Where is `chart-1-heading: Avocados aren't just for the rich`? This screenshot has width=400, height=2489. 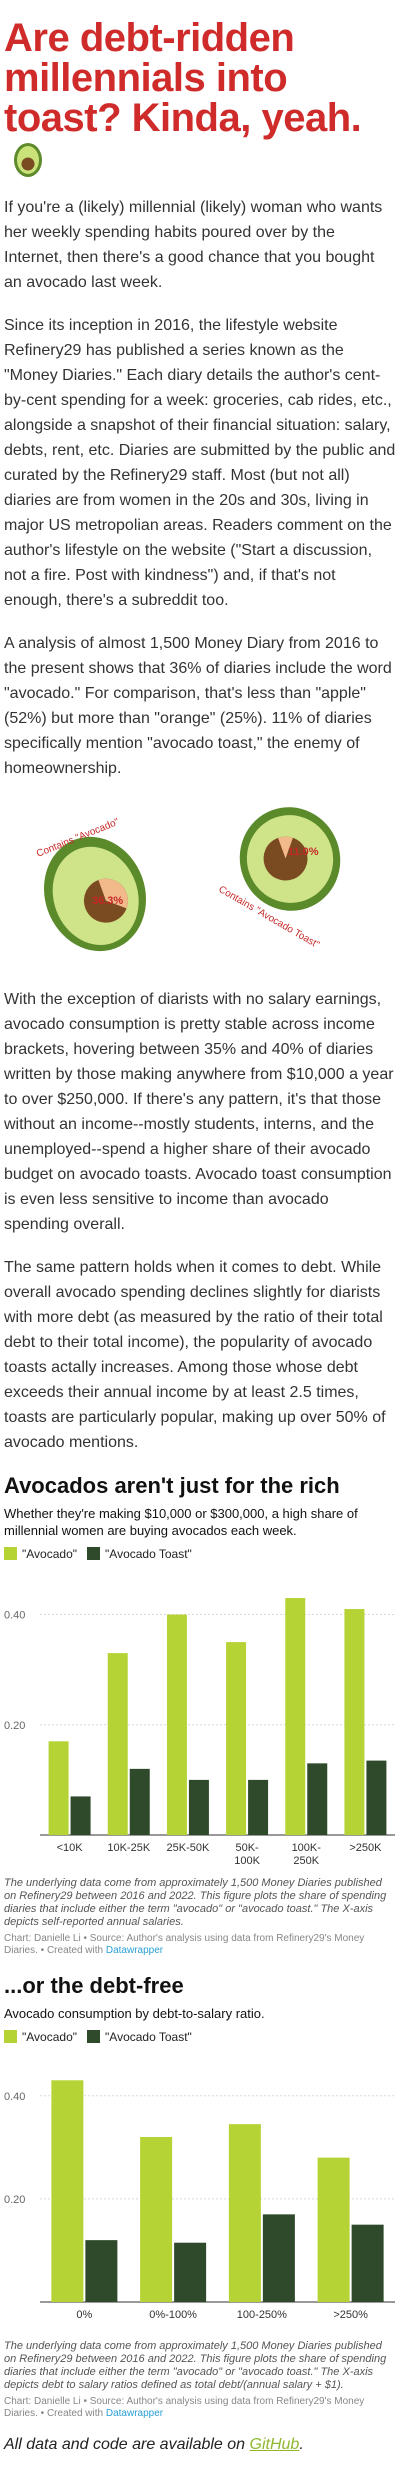 chart-1-heading: Avocados aren't just for the rich is located at coordinates (172, 1485).